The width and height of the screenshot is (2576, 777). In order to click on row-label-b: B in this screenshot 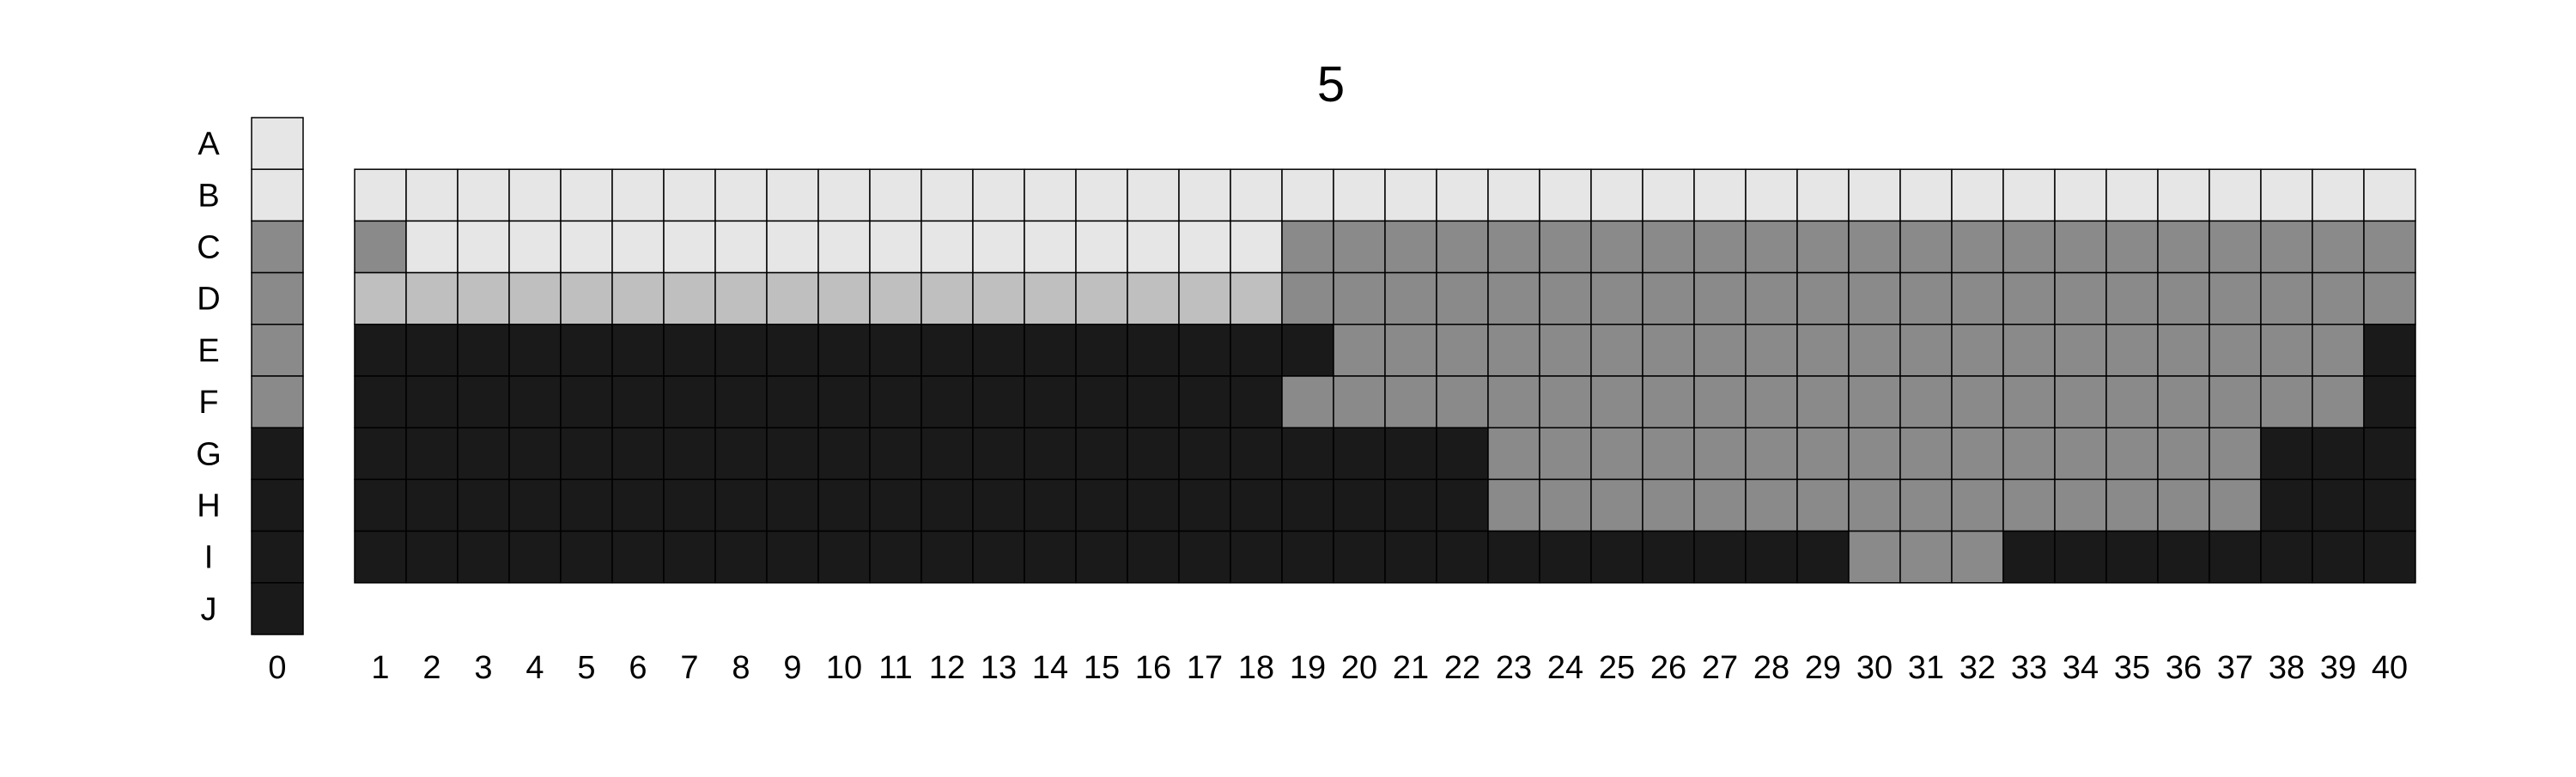, I will do `click(208, 196)`.